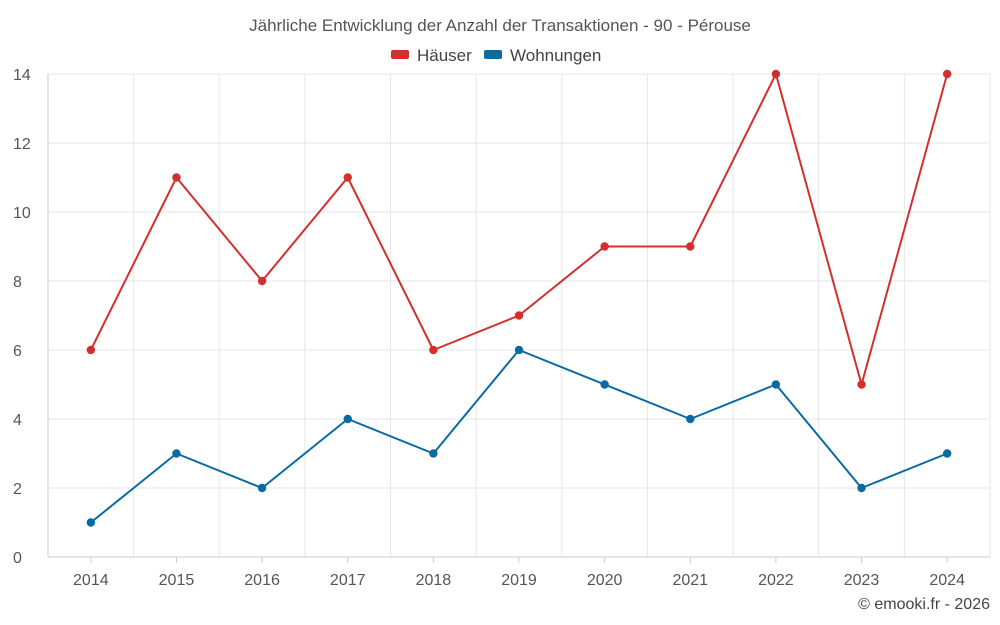 The image size is (1000, 625). Describe the element at coordinates (519, 580) in the screenshot. I see `x-tick-label: 2019` at that location.